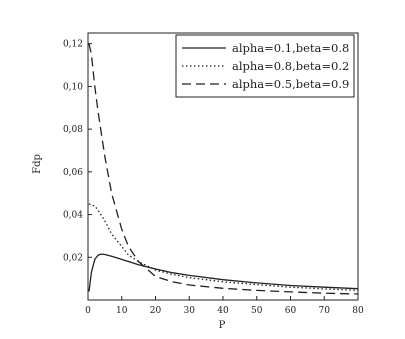 This screenshot has height=339, width=405. What do you see at coordinates (325, 311) in the screenshot?
I see `x-tick-label: 70` at bounding box center [325, 311].